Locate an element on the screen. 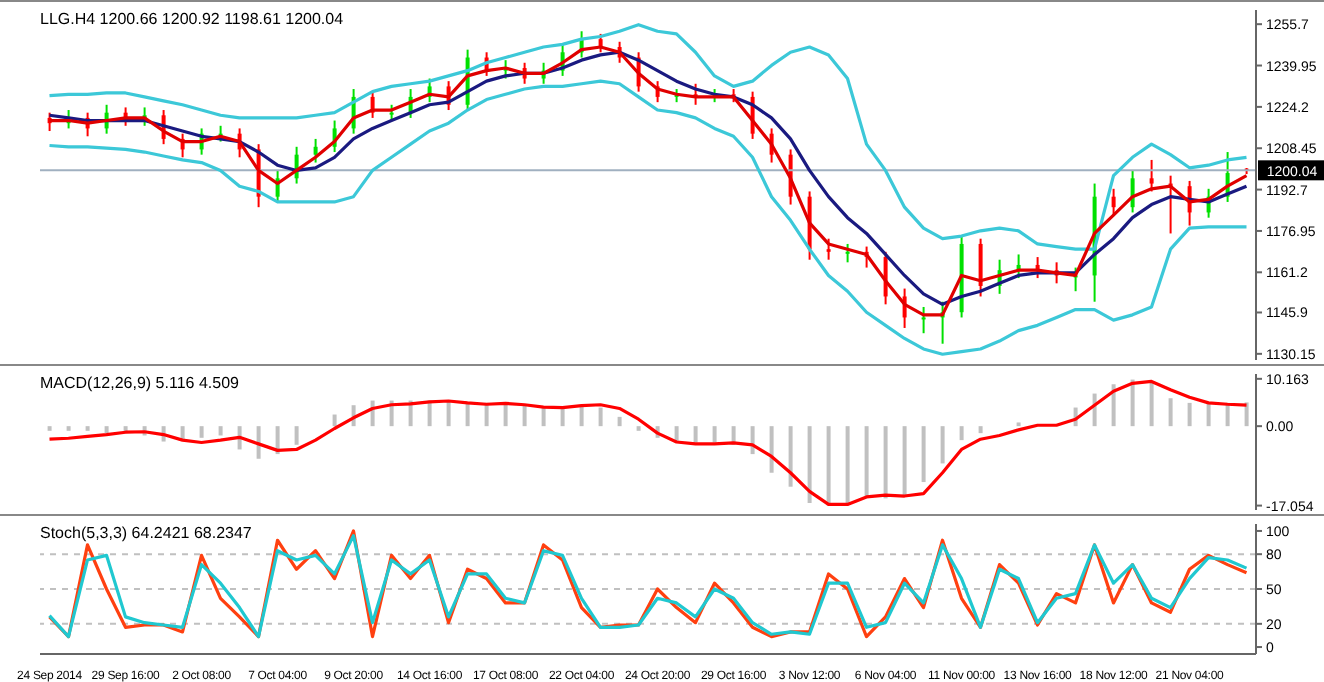 The image size is (1324, 682). chart-title: Stoch(5,3,3) 64.2421 68.2347 is located at coordinates (146, 533).